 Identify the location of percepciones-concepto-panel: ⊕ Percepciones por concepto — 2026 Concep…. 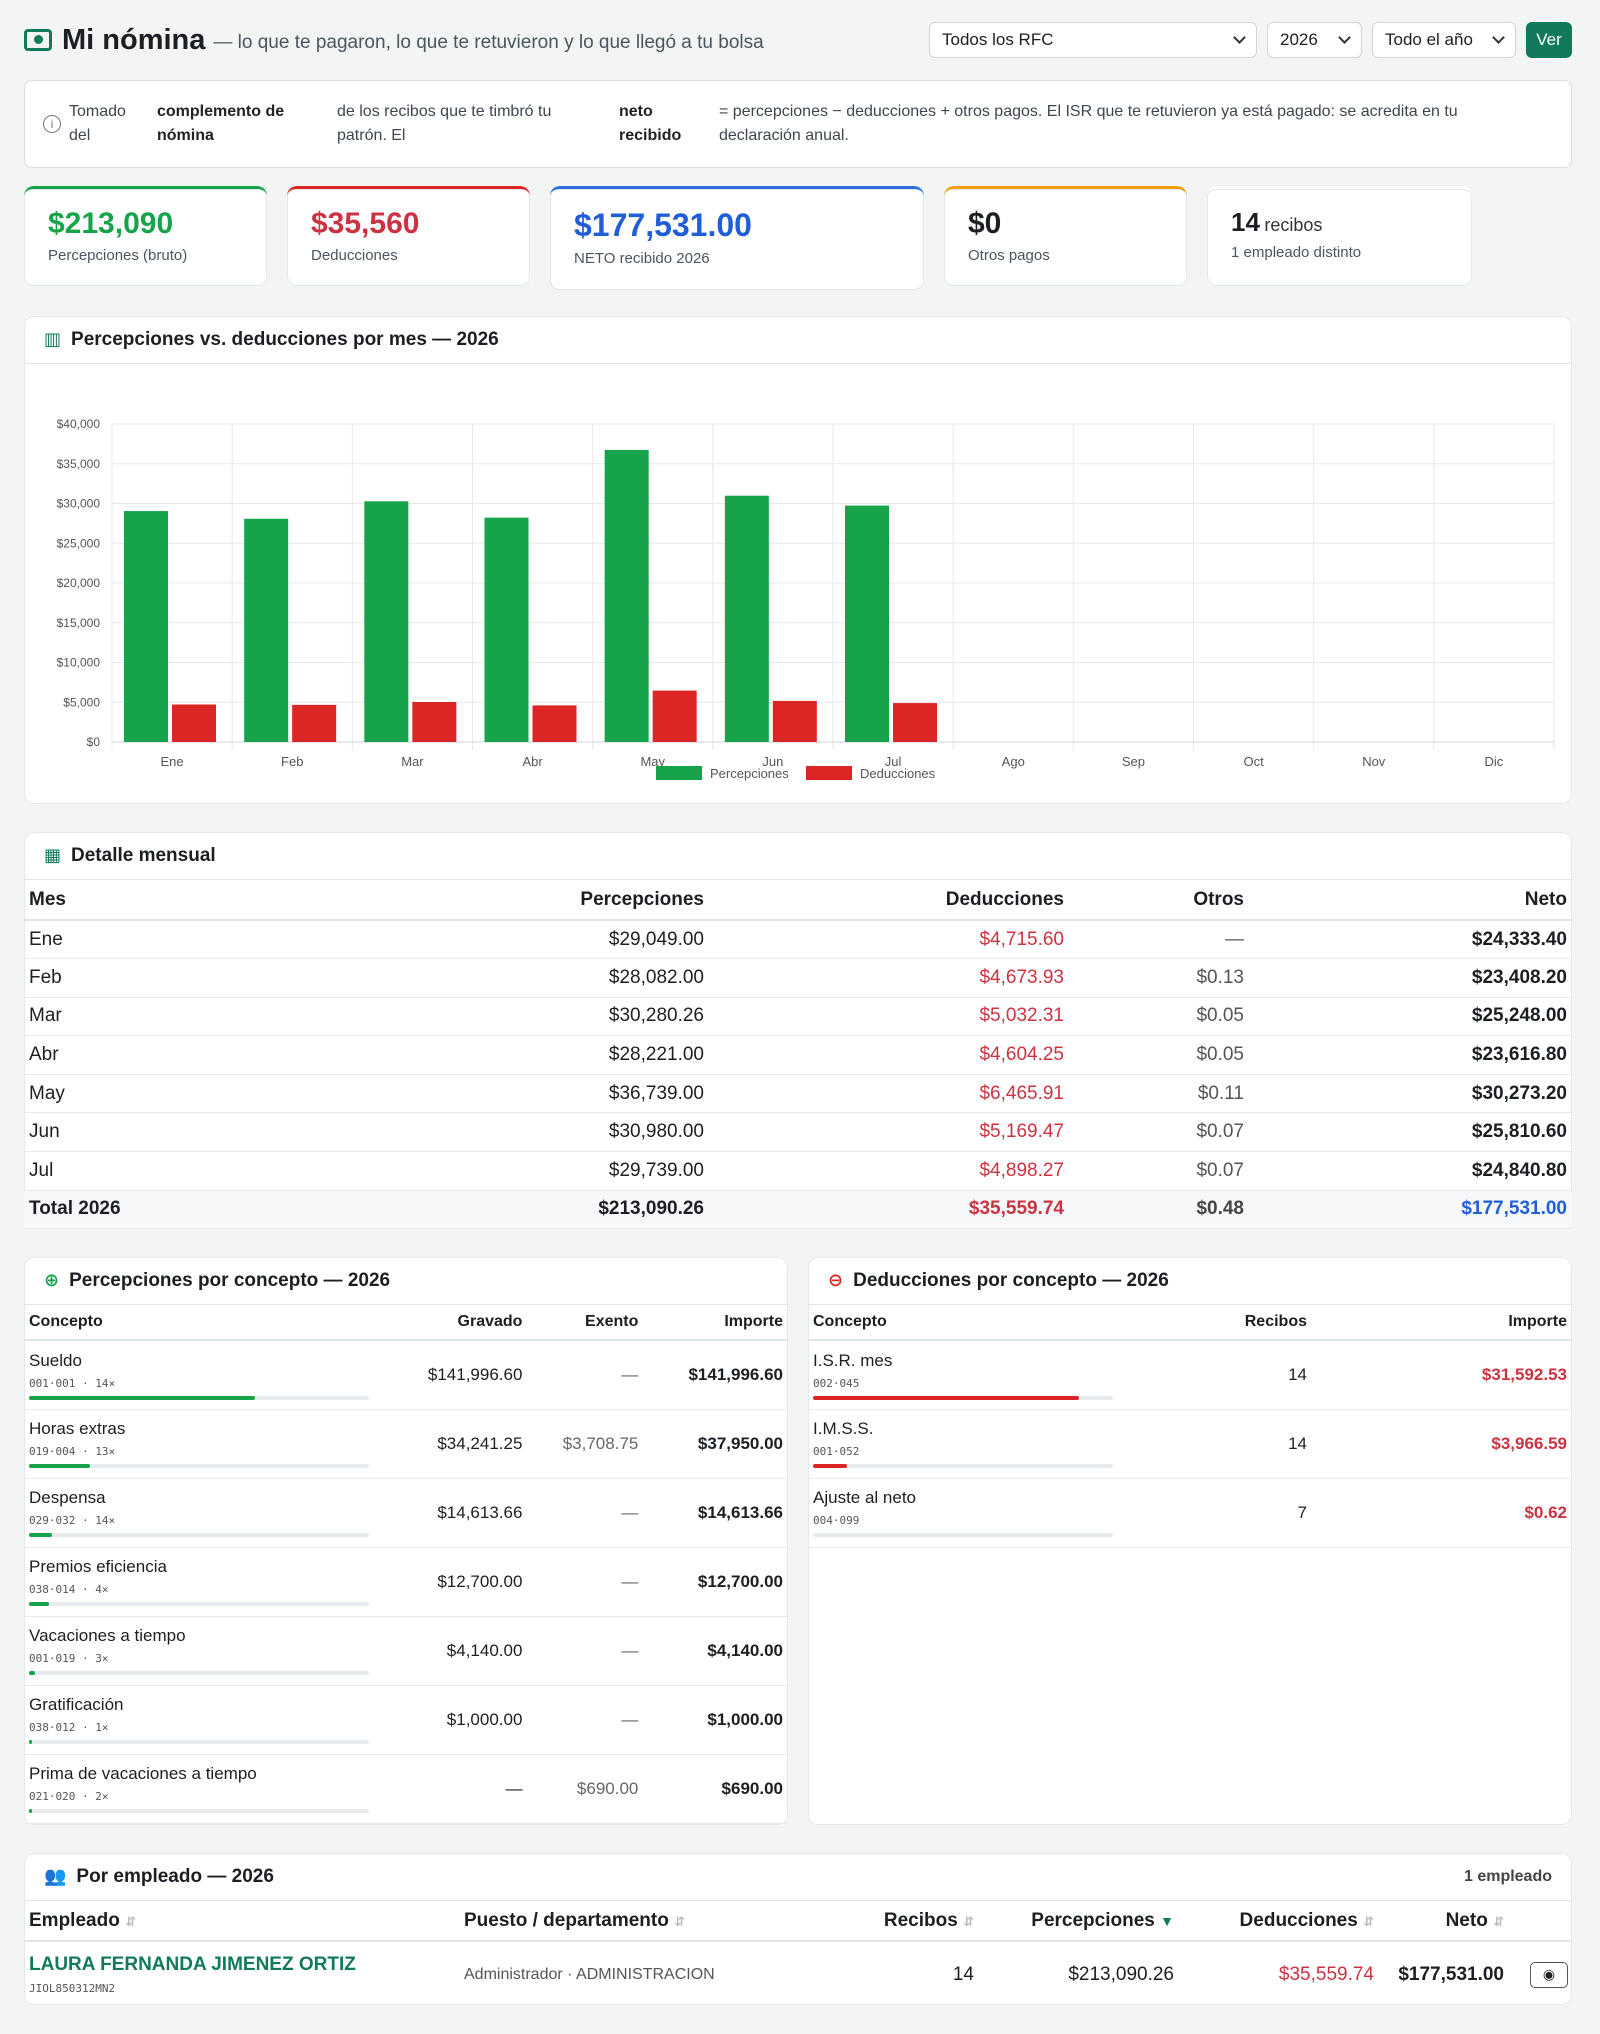
(406, 1541).